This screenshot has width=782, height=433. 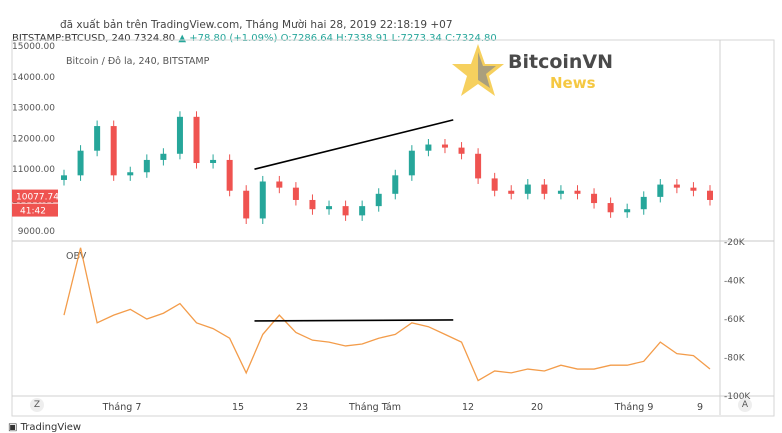 What do you see at coordinates (735, 282) in the screenshot?
I see `obv-tick-label: -40K` at bounding box center [735, 282].